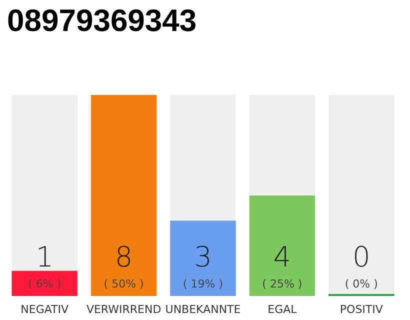 The width and height of the screenshot is (410, 320). Describe the element at coordinates (361, 284) in the screenshot. I see `annotation: ( 0% )` at that location.